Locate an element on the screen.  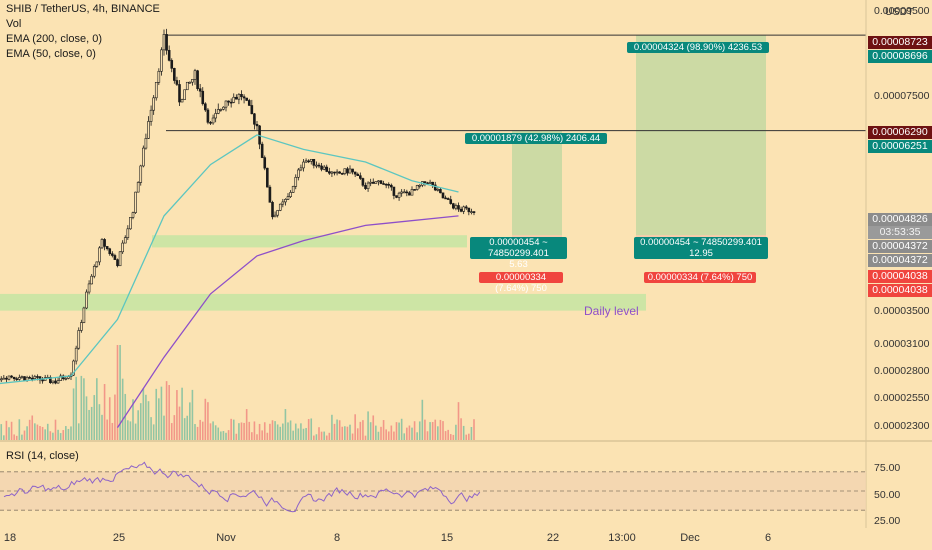
daily-level-label: Daily level is located at coordinates (611, 311).